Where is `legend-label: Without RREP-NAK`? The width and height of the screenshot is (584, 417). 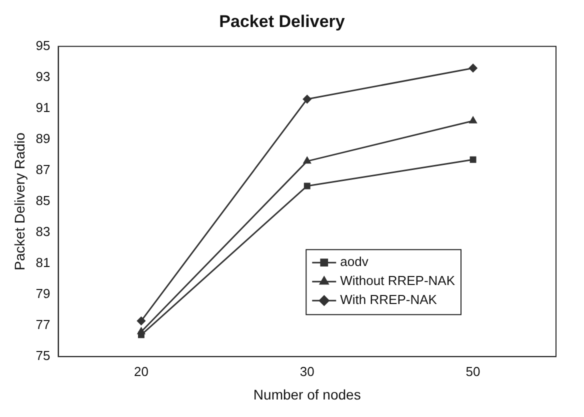 legend-label: Without RREP-NAK is located at coordinates (398, 280).